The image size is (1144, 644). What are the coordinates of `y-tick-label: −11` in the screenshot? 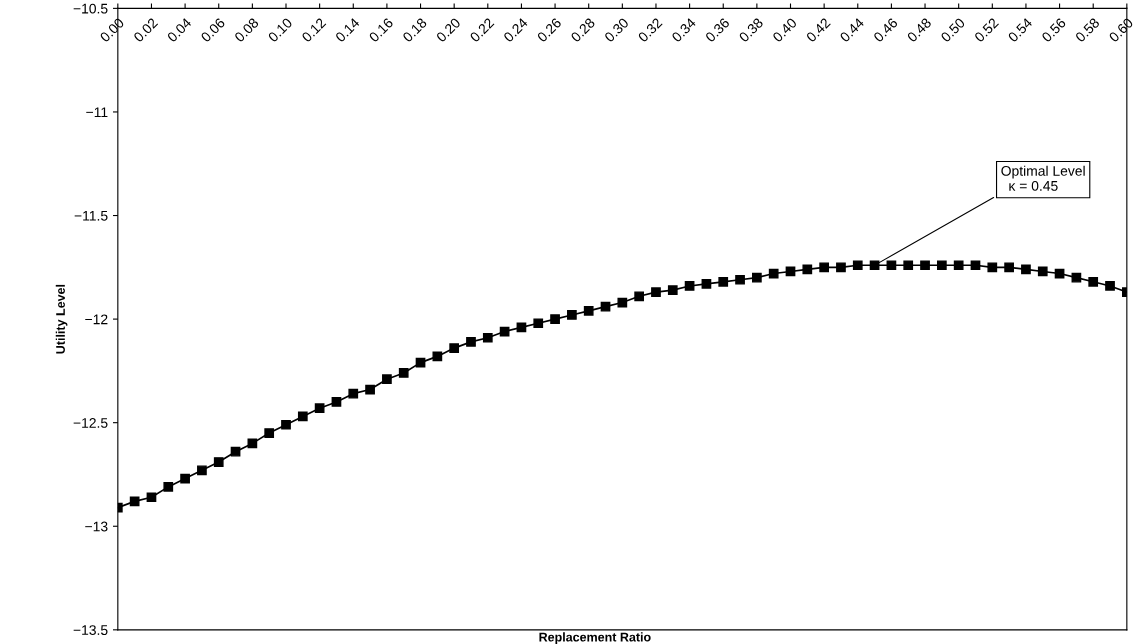 It's located at (97, 112).